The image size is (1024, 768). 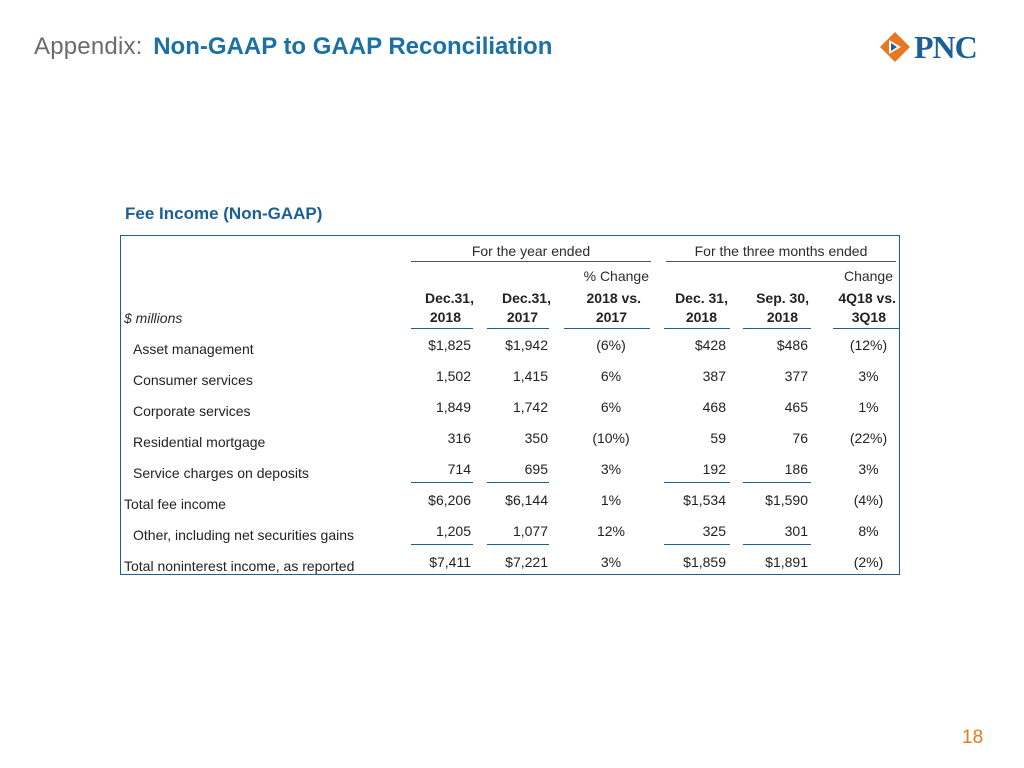 I want to click on page-number: 18, so click(x=973, y=737).